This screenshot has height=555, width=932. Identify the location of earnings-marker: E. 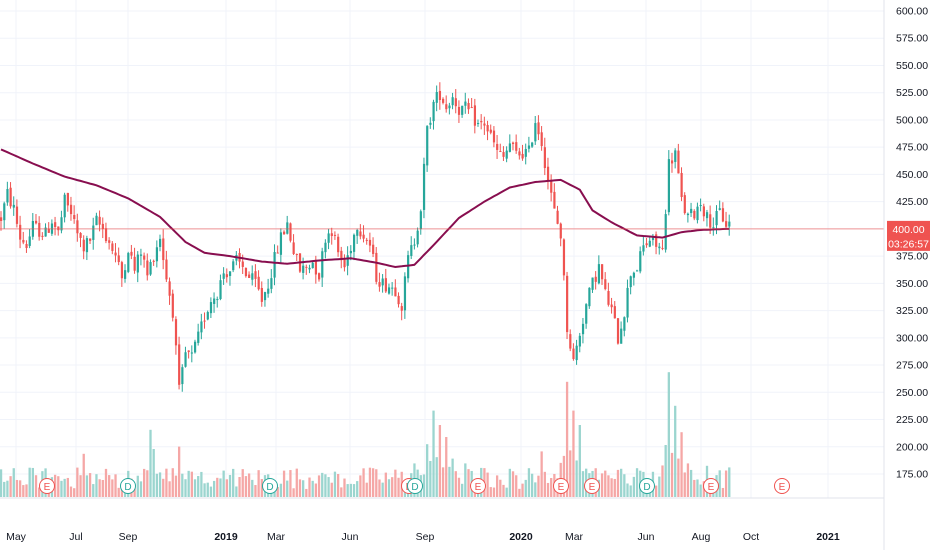
(782, 486).